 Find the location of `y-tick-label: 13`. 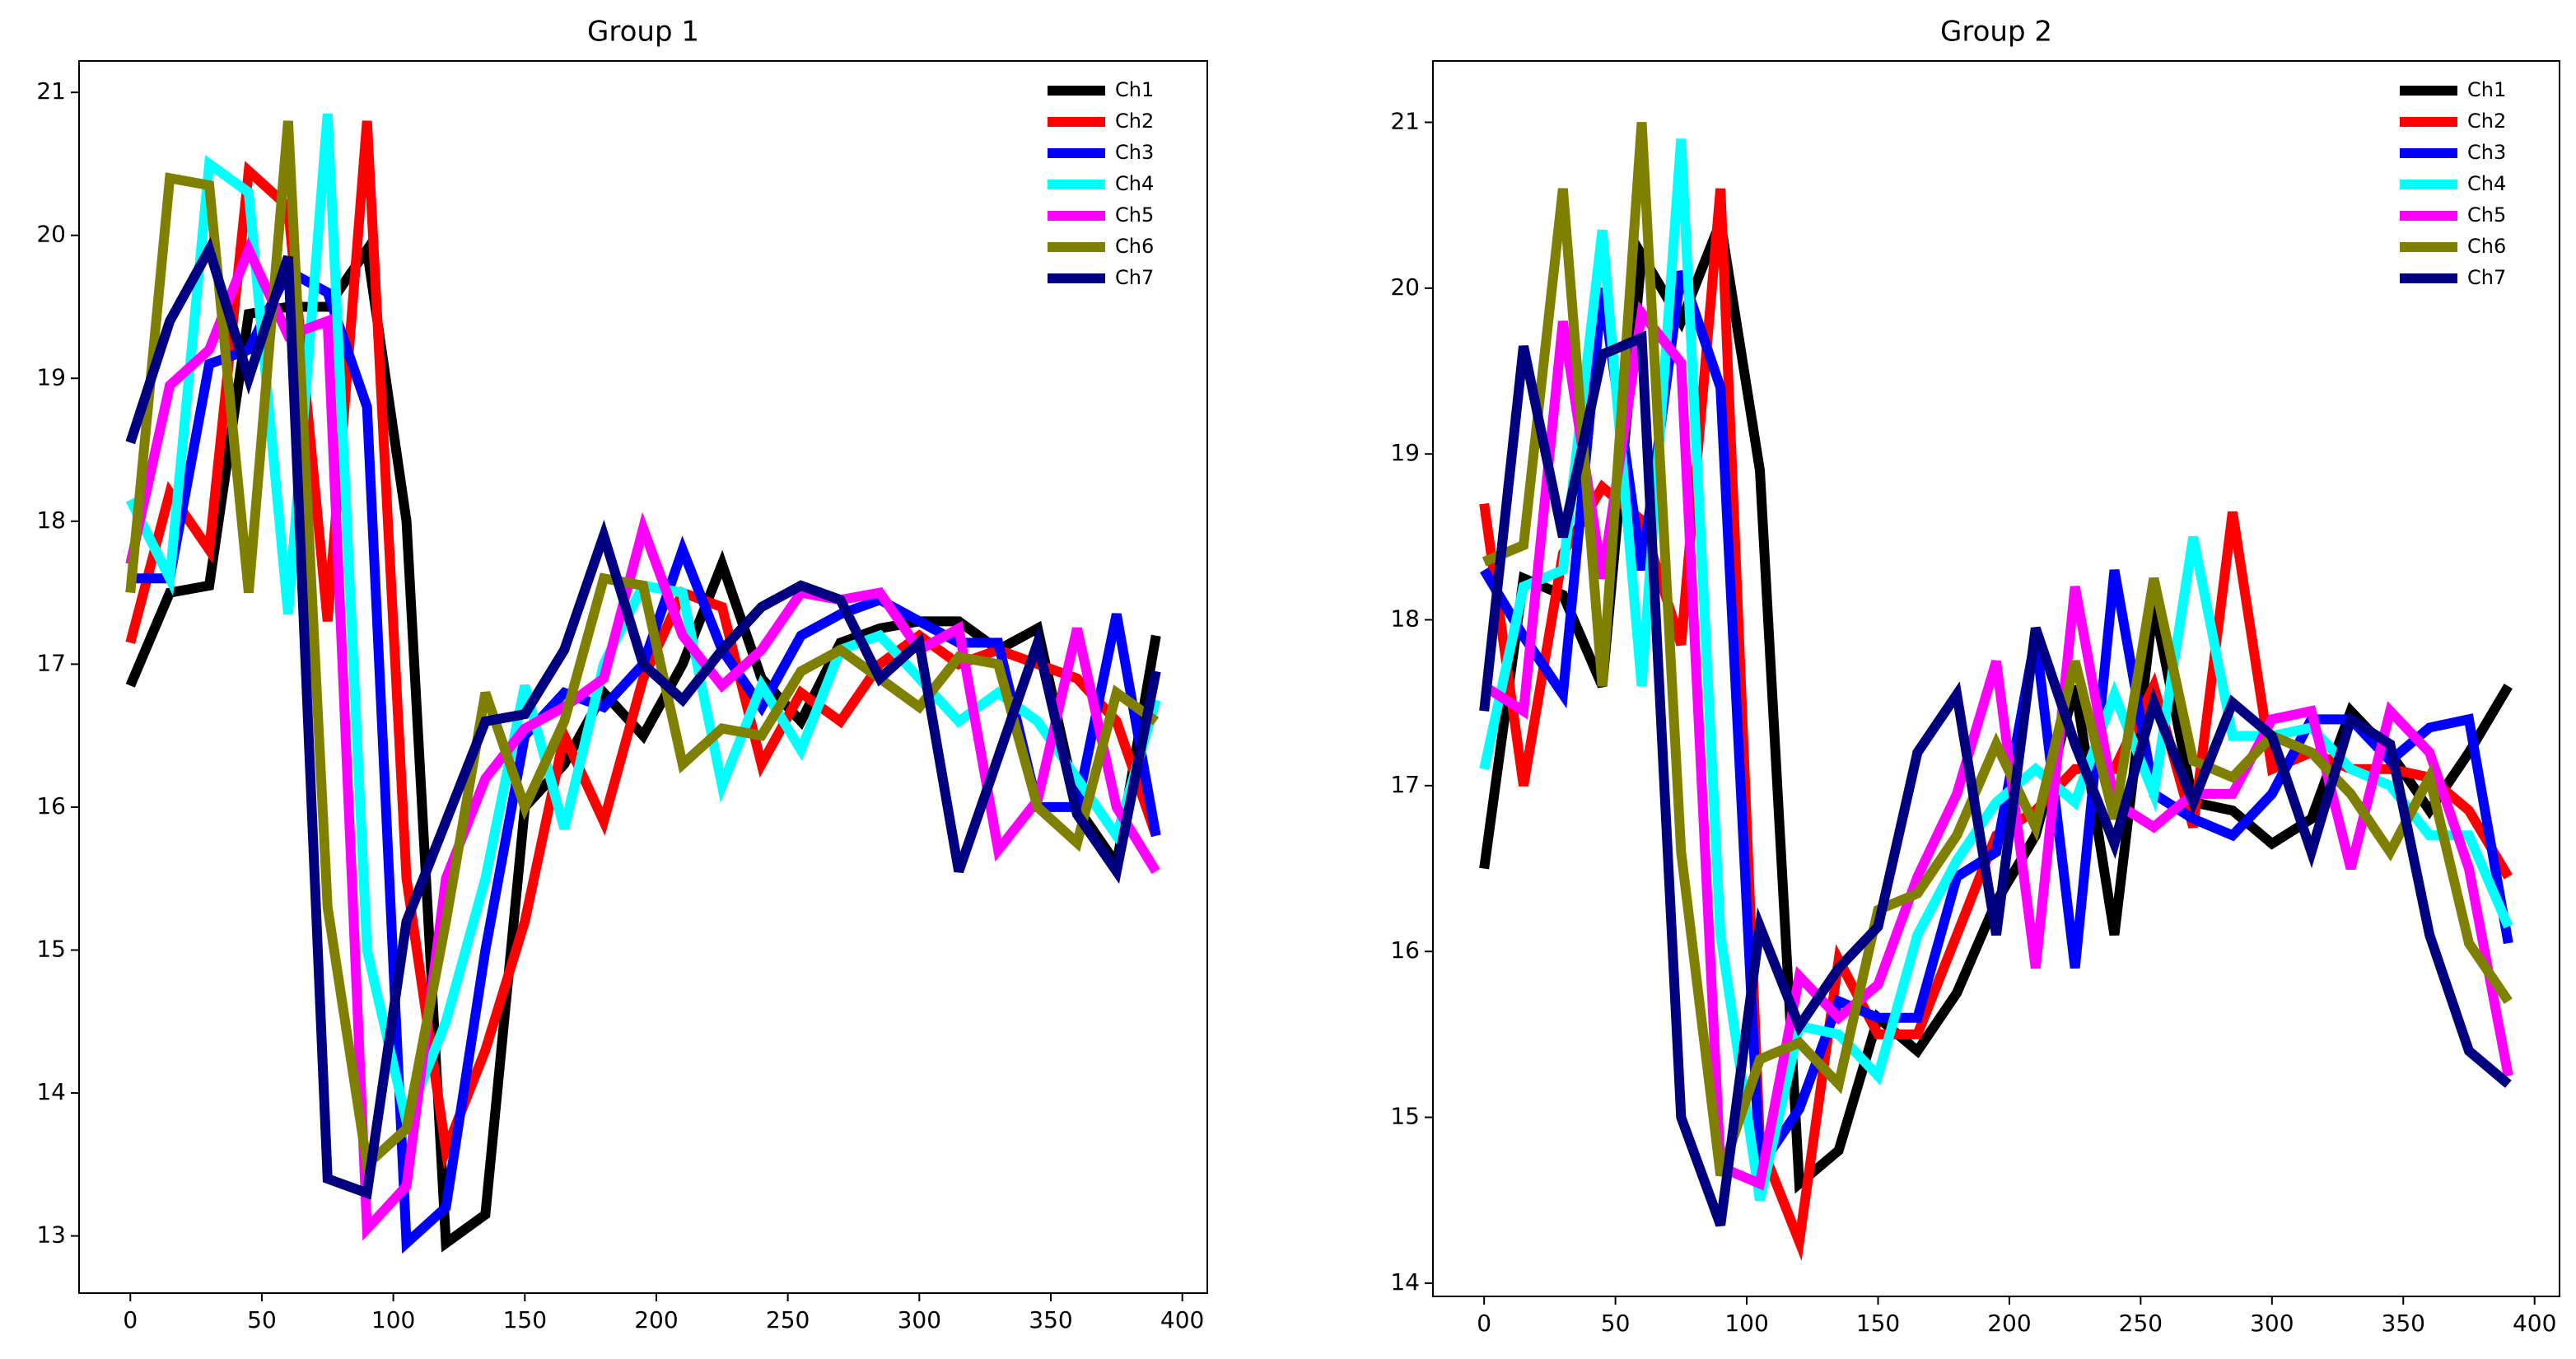

y-tick-label: 13 is located at coordinates (51, 1235).